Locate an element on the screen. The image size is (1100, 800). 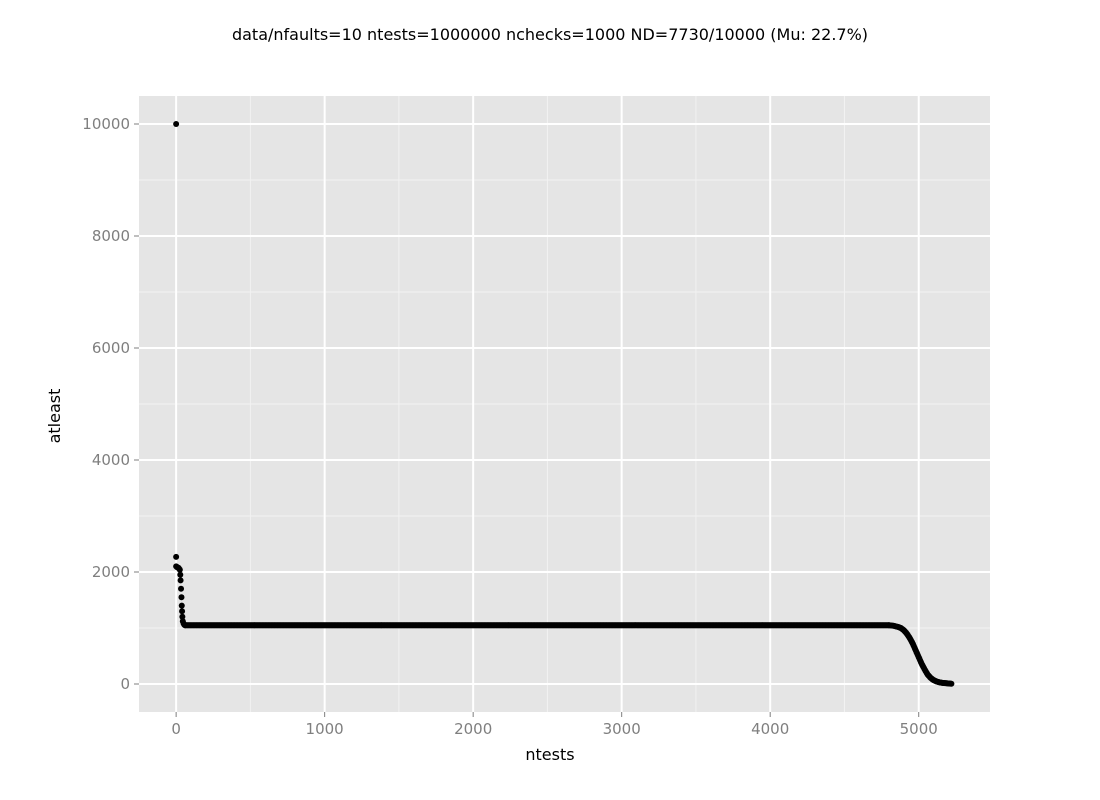
x-axis-title: ntests is located at coordinates (549, 754).